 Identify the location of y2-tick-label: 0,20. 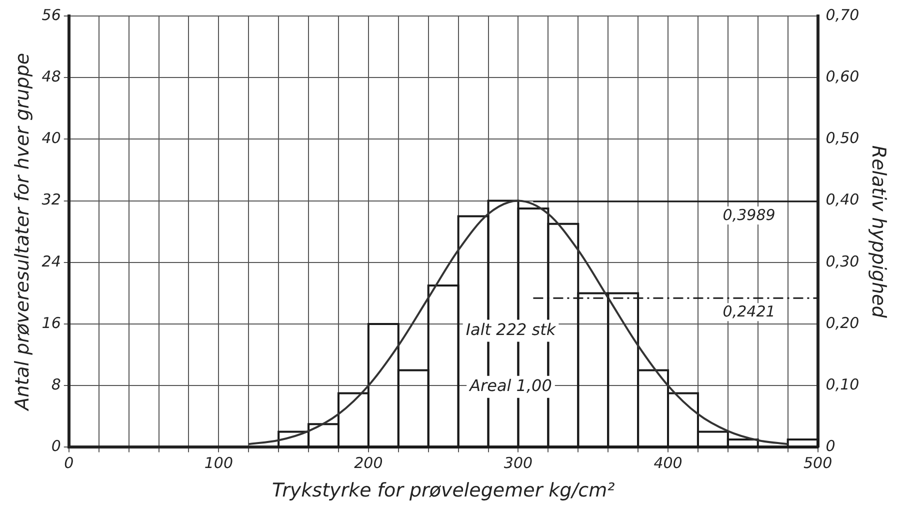
(843, 323).